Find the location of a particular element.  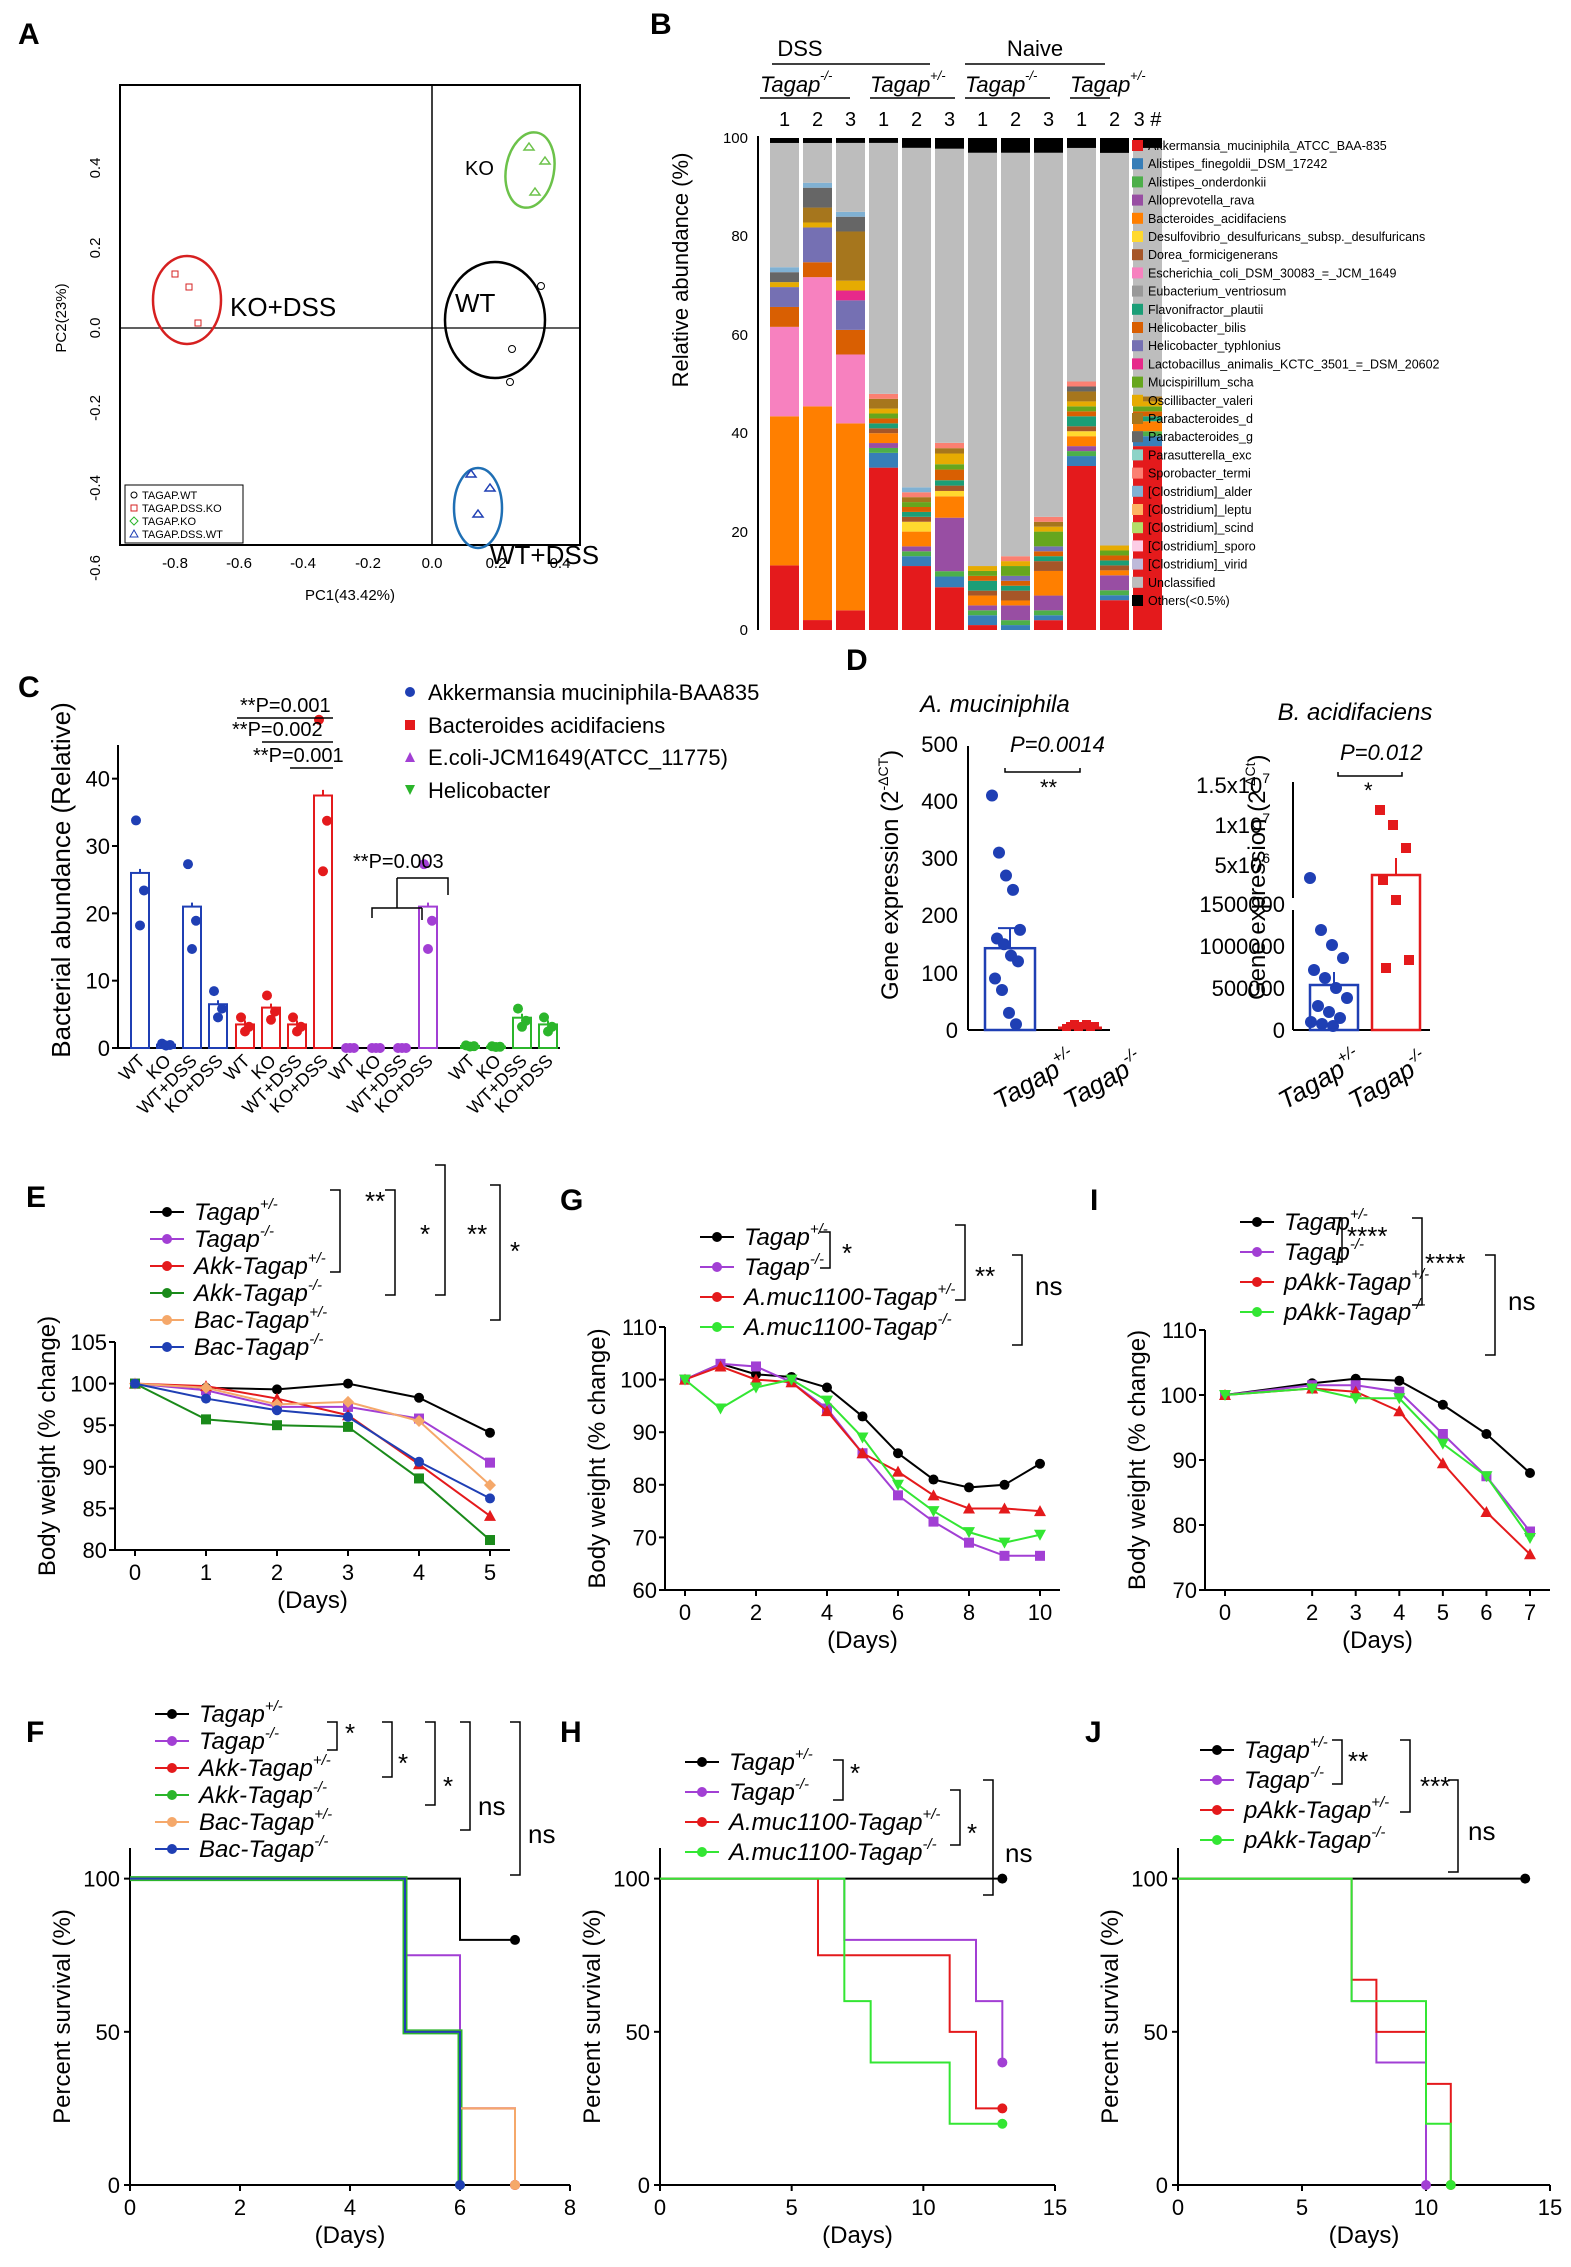

legend-entry: Alloprevotella_rava is located at coordinates (1201, 201).